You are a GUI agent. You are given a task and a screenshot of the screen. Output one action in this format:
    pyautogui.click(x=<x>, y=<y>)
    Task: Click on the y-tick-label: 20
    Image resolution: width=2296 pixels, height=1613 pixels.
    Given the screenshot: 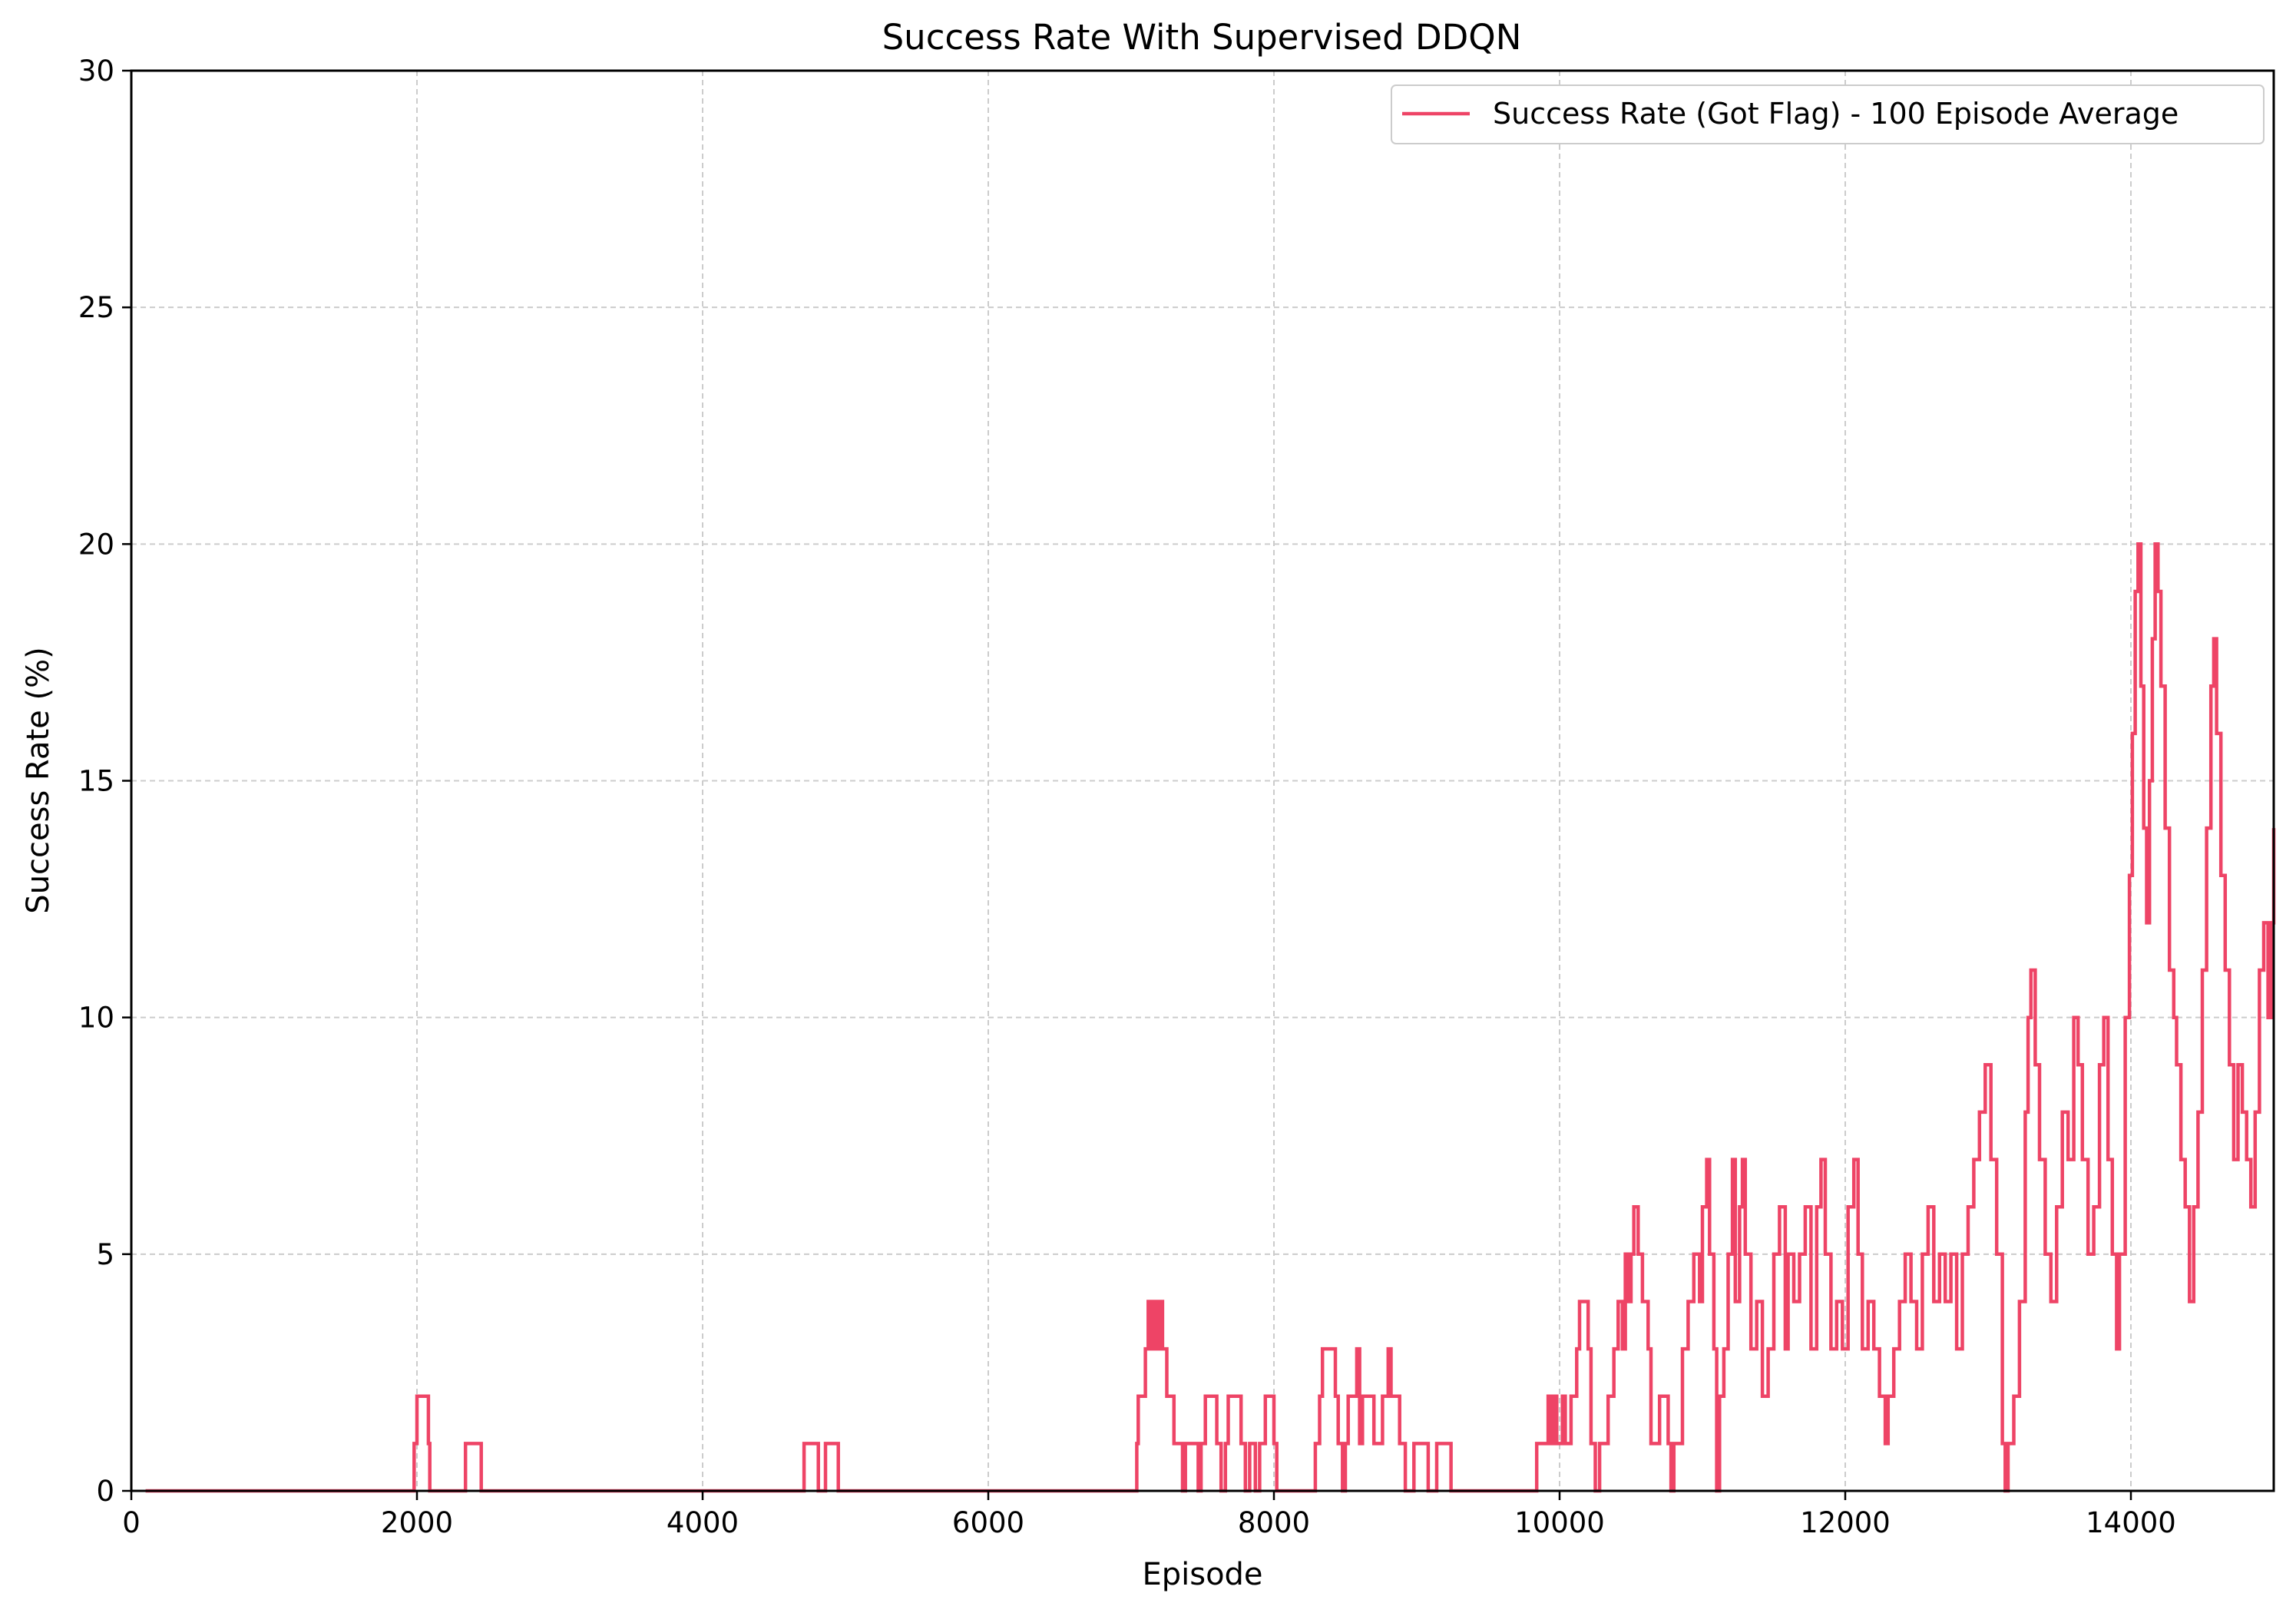 What is the action you would take?
    pyautogui.click(x=96, y=544)
    